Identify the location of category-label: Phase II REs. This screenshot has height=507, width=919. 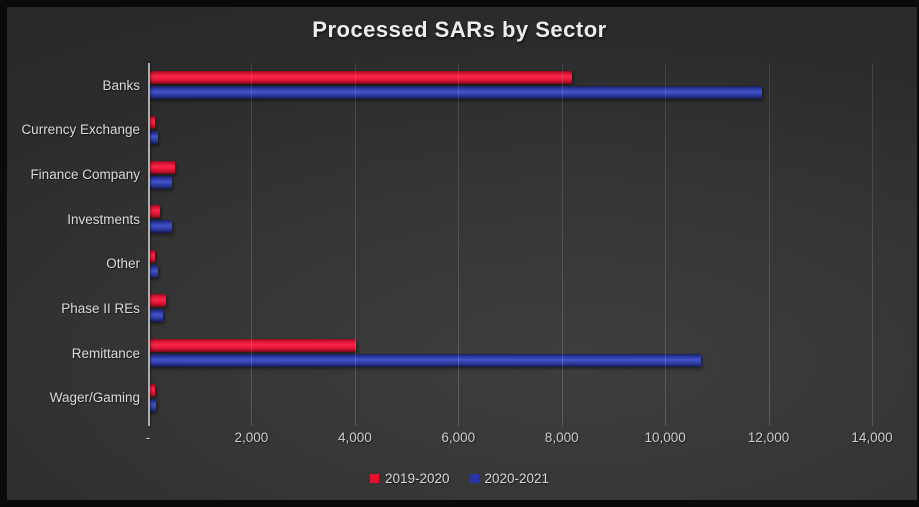
(100, 308).